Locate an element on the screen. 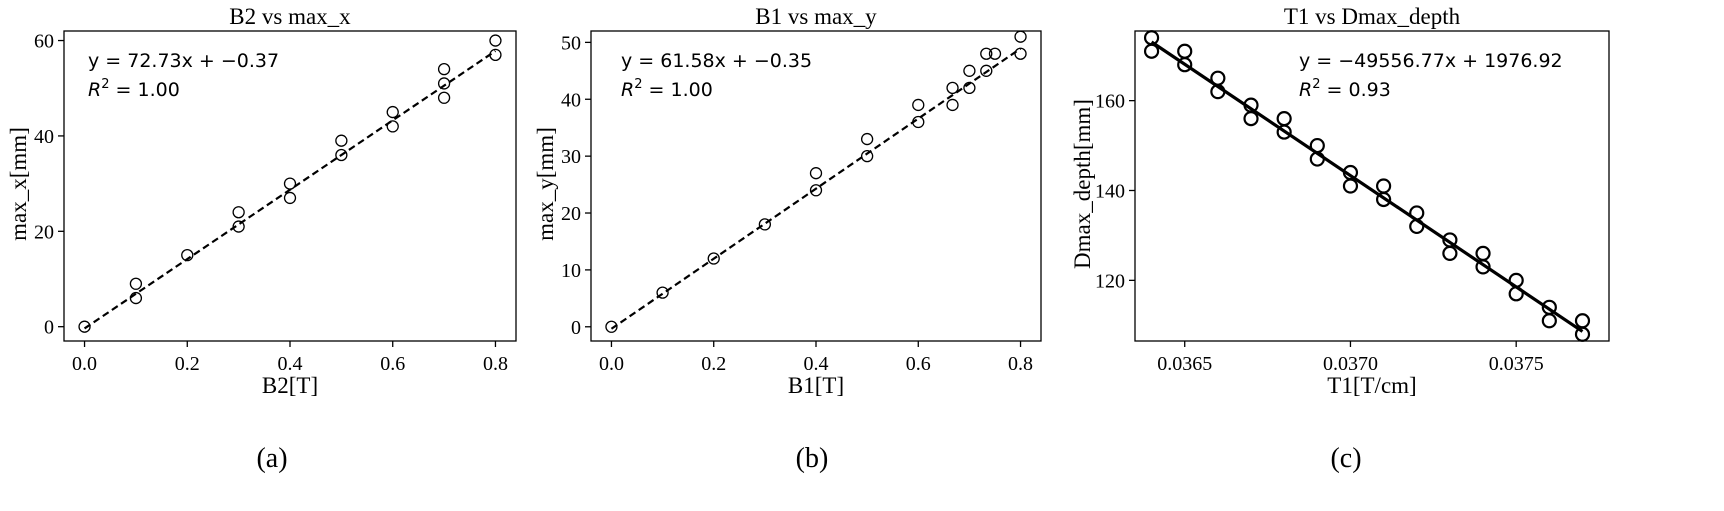 The height and width of the screenshot is (511, 1724). y-axis-label: max_y[mm] is located at coordinates (545, 184).